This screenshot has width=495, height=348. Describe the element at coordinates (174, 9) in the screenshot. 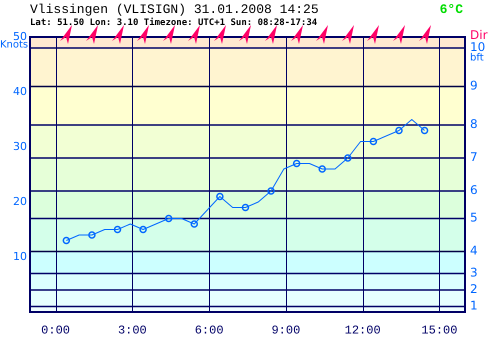

I see `chart-title: Vlissingen (VLISIGN) 31.01.2008 14:25` at that location.